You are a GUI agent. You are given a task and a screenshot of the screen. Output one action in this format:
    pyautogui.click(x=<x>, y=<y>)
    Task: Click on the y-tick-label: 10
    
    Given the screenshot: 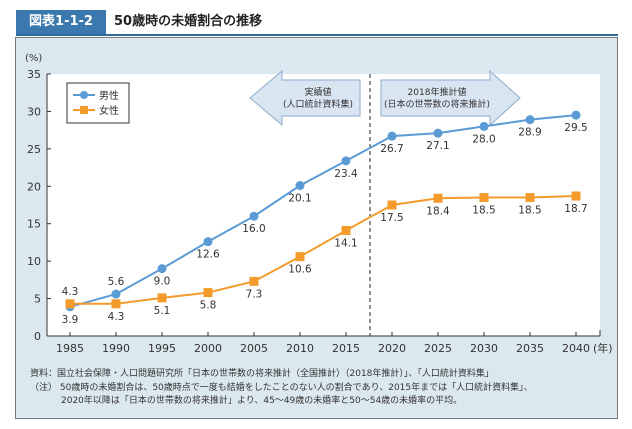 What is the action you would take?
    pyautogui.click(x=34, y=261)
    